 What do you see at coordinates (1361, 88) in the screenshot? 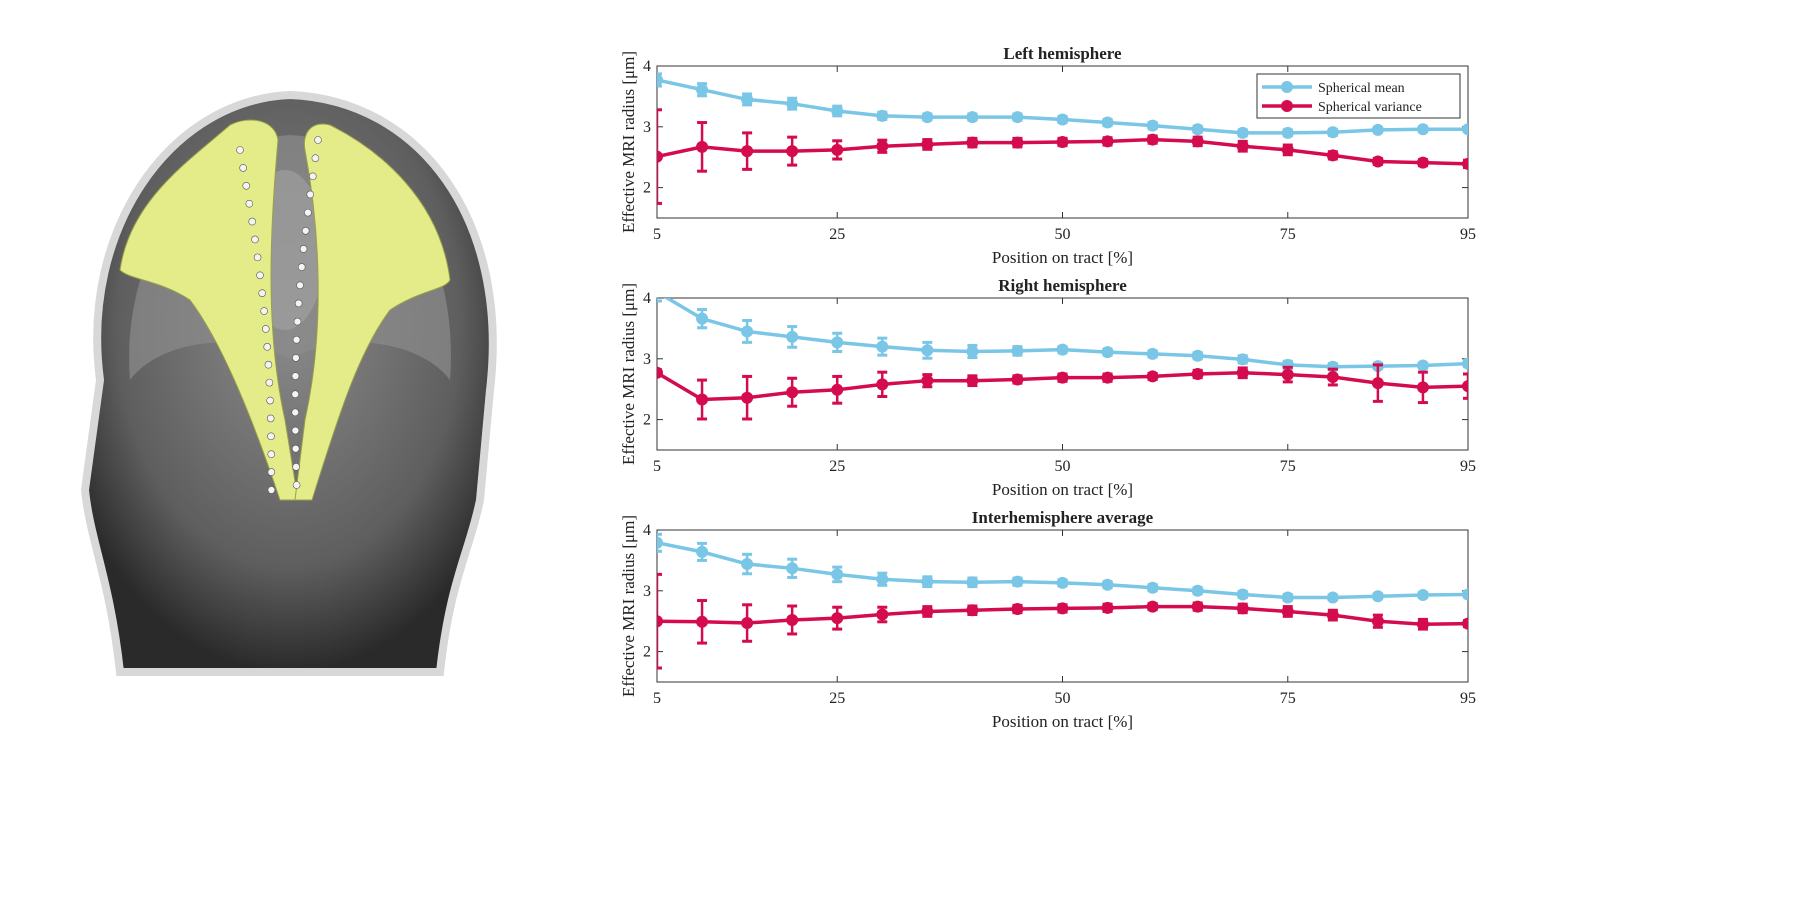
I see `legend-label: Spherical mean` at bounding box center [1361, 88].